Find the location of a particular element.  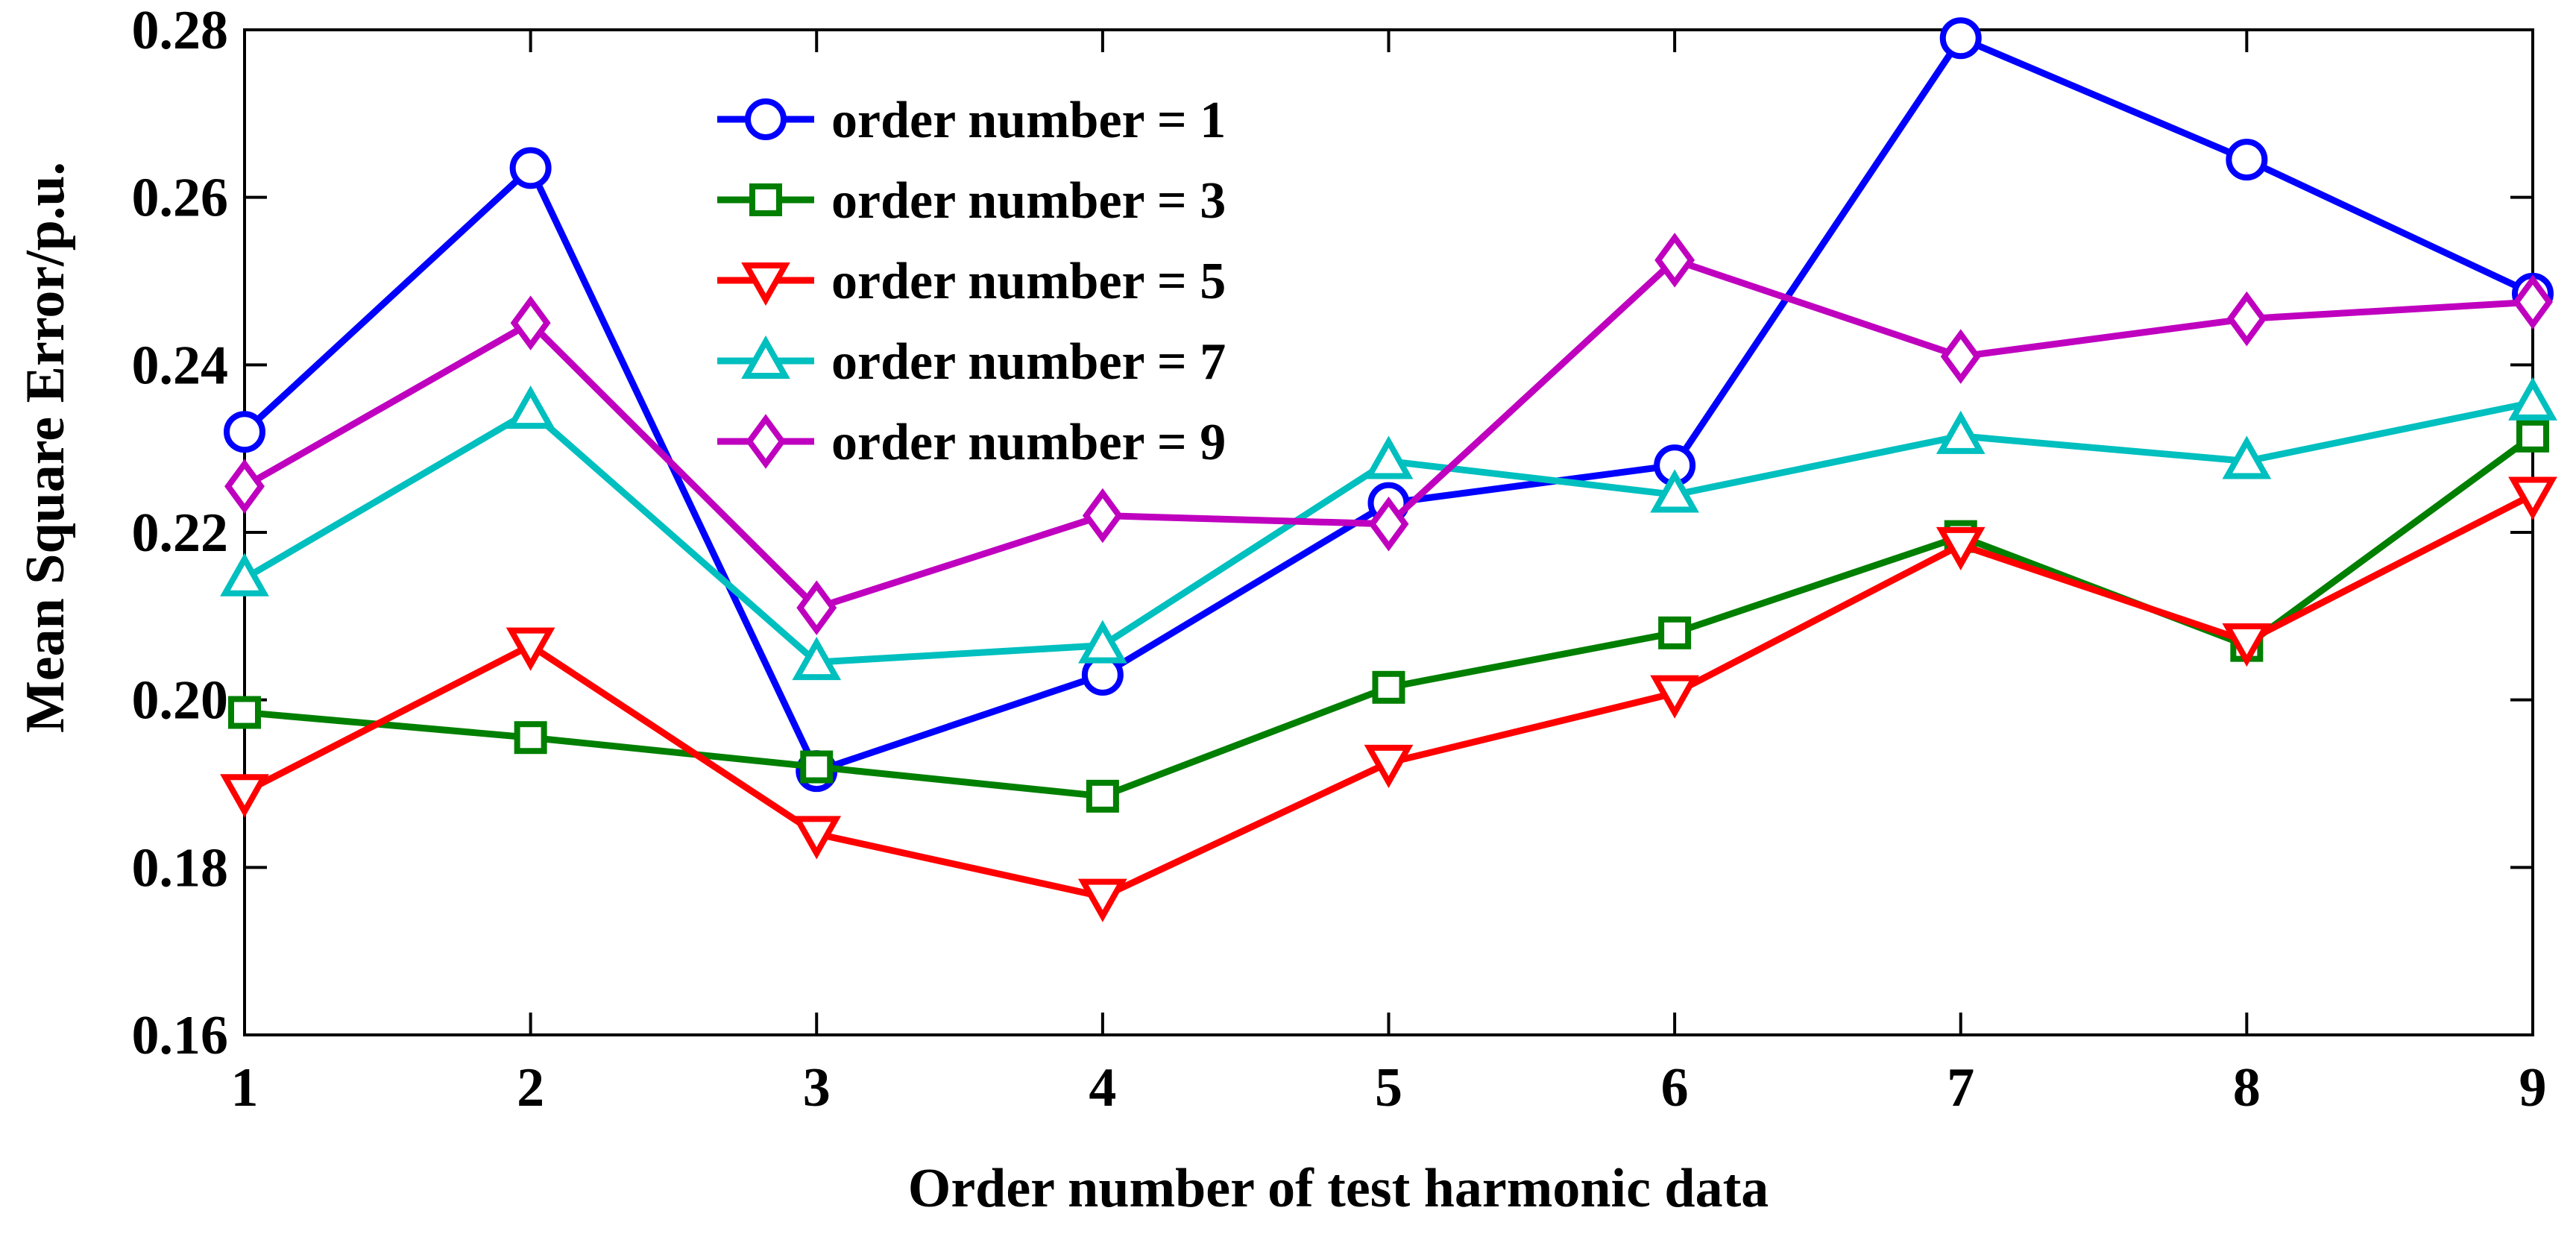

y-tick-label: 0.16 is located at coordinates (180, 1036).